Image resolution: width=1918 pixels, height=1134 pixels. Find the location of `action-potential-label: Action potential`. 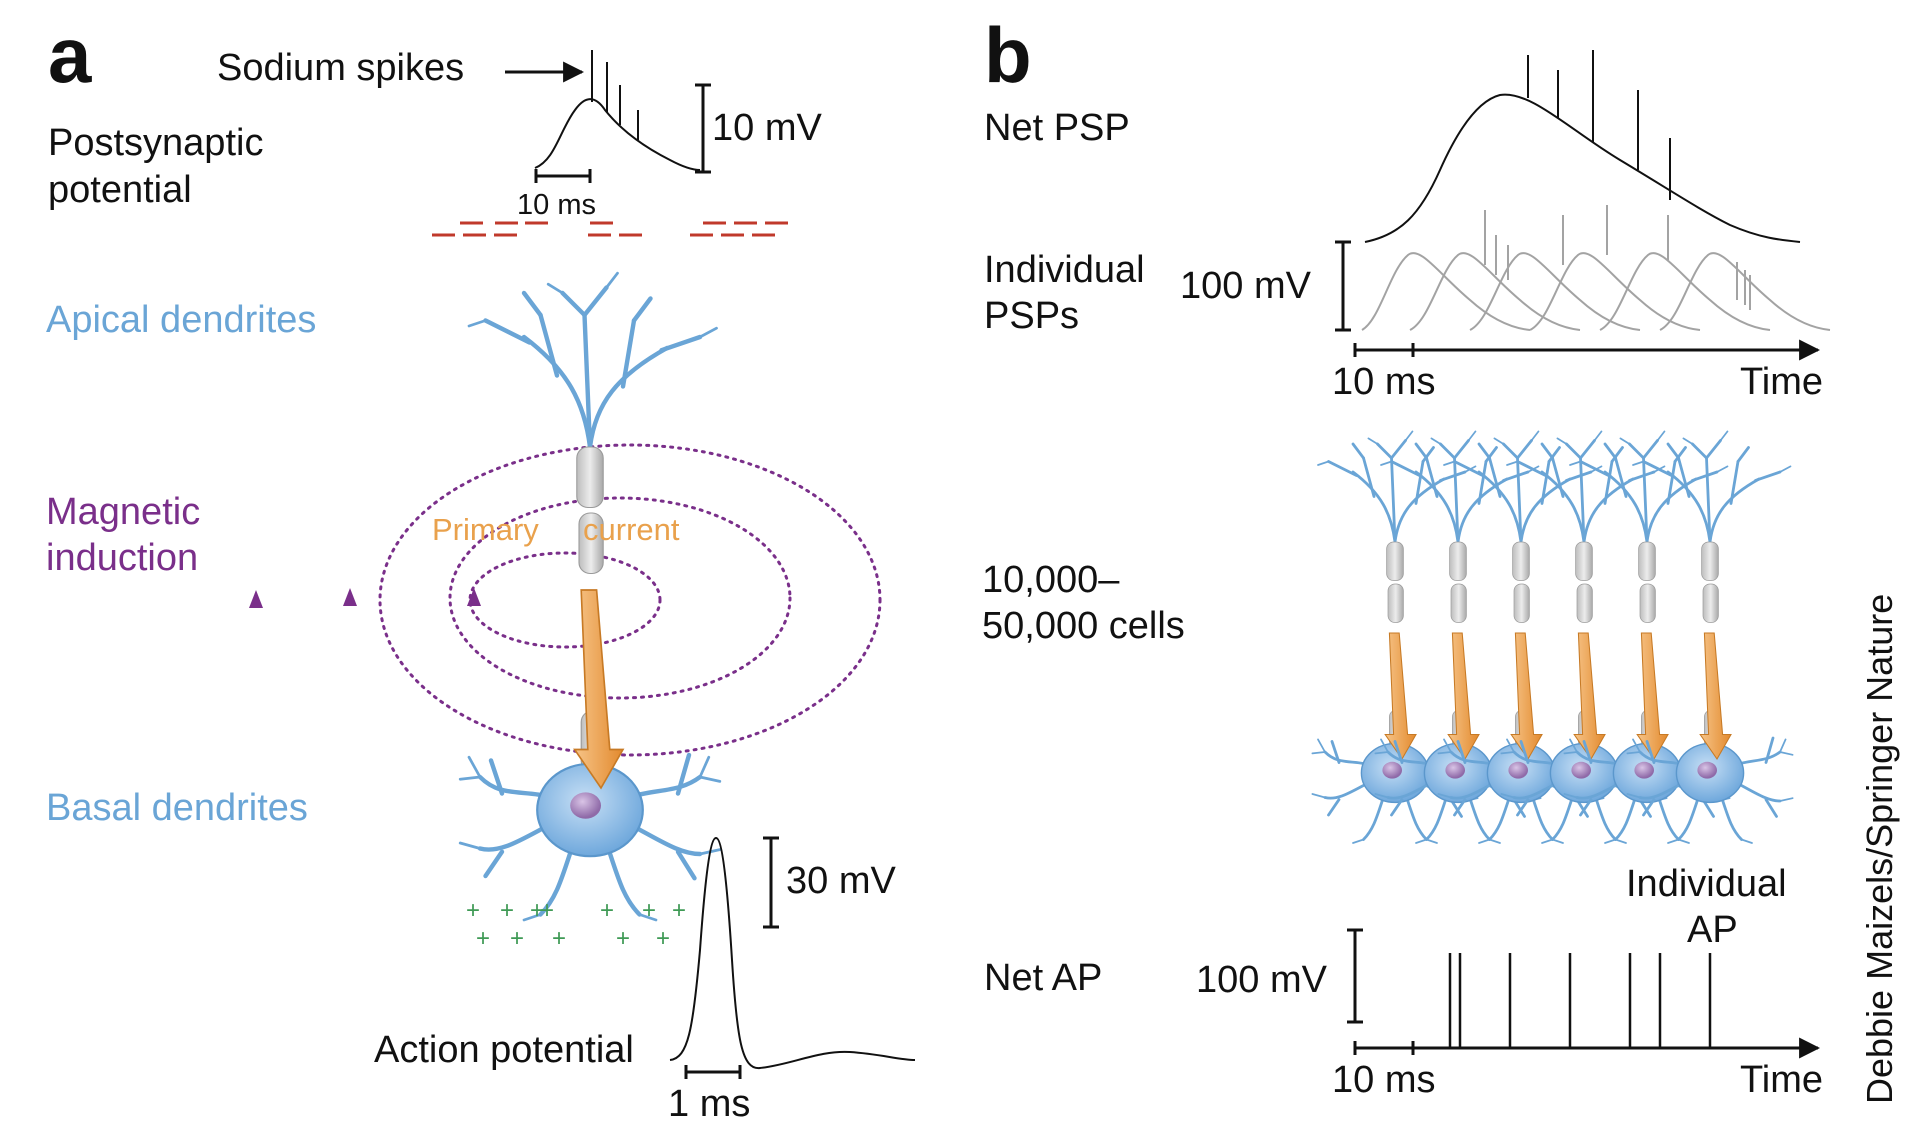

action-potential-label: Action potential is located at coordinates (504, 1050).